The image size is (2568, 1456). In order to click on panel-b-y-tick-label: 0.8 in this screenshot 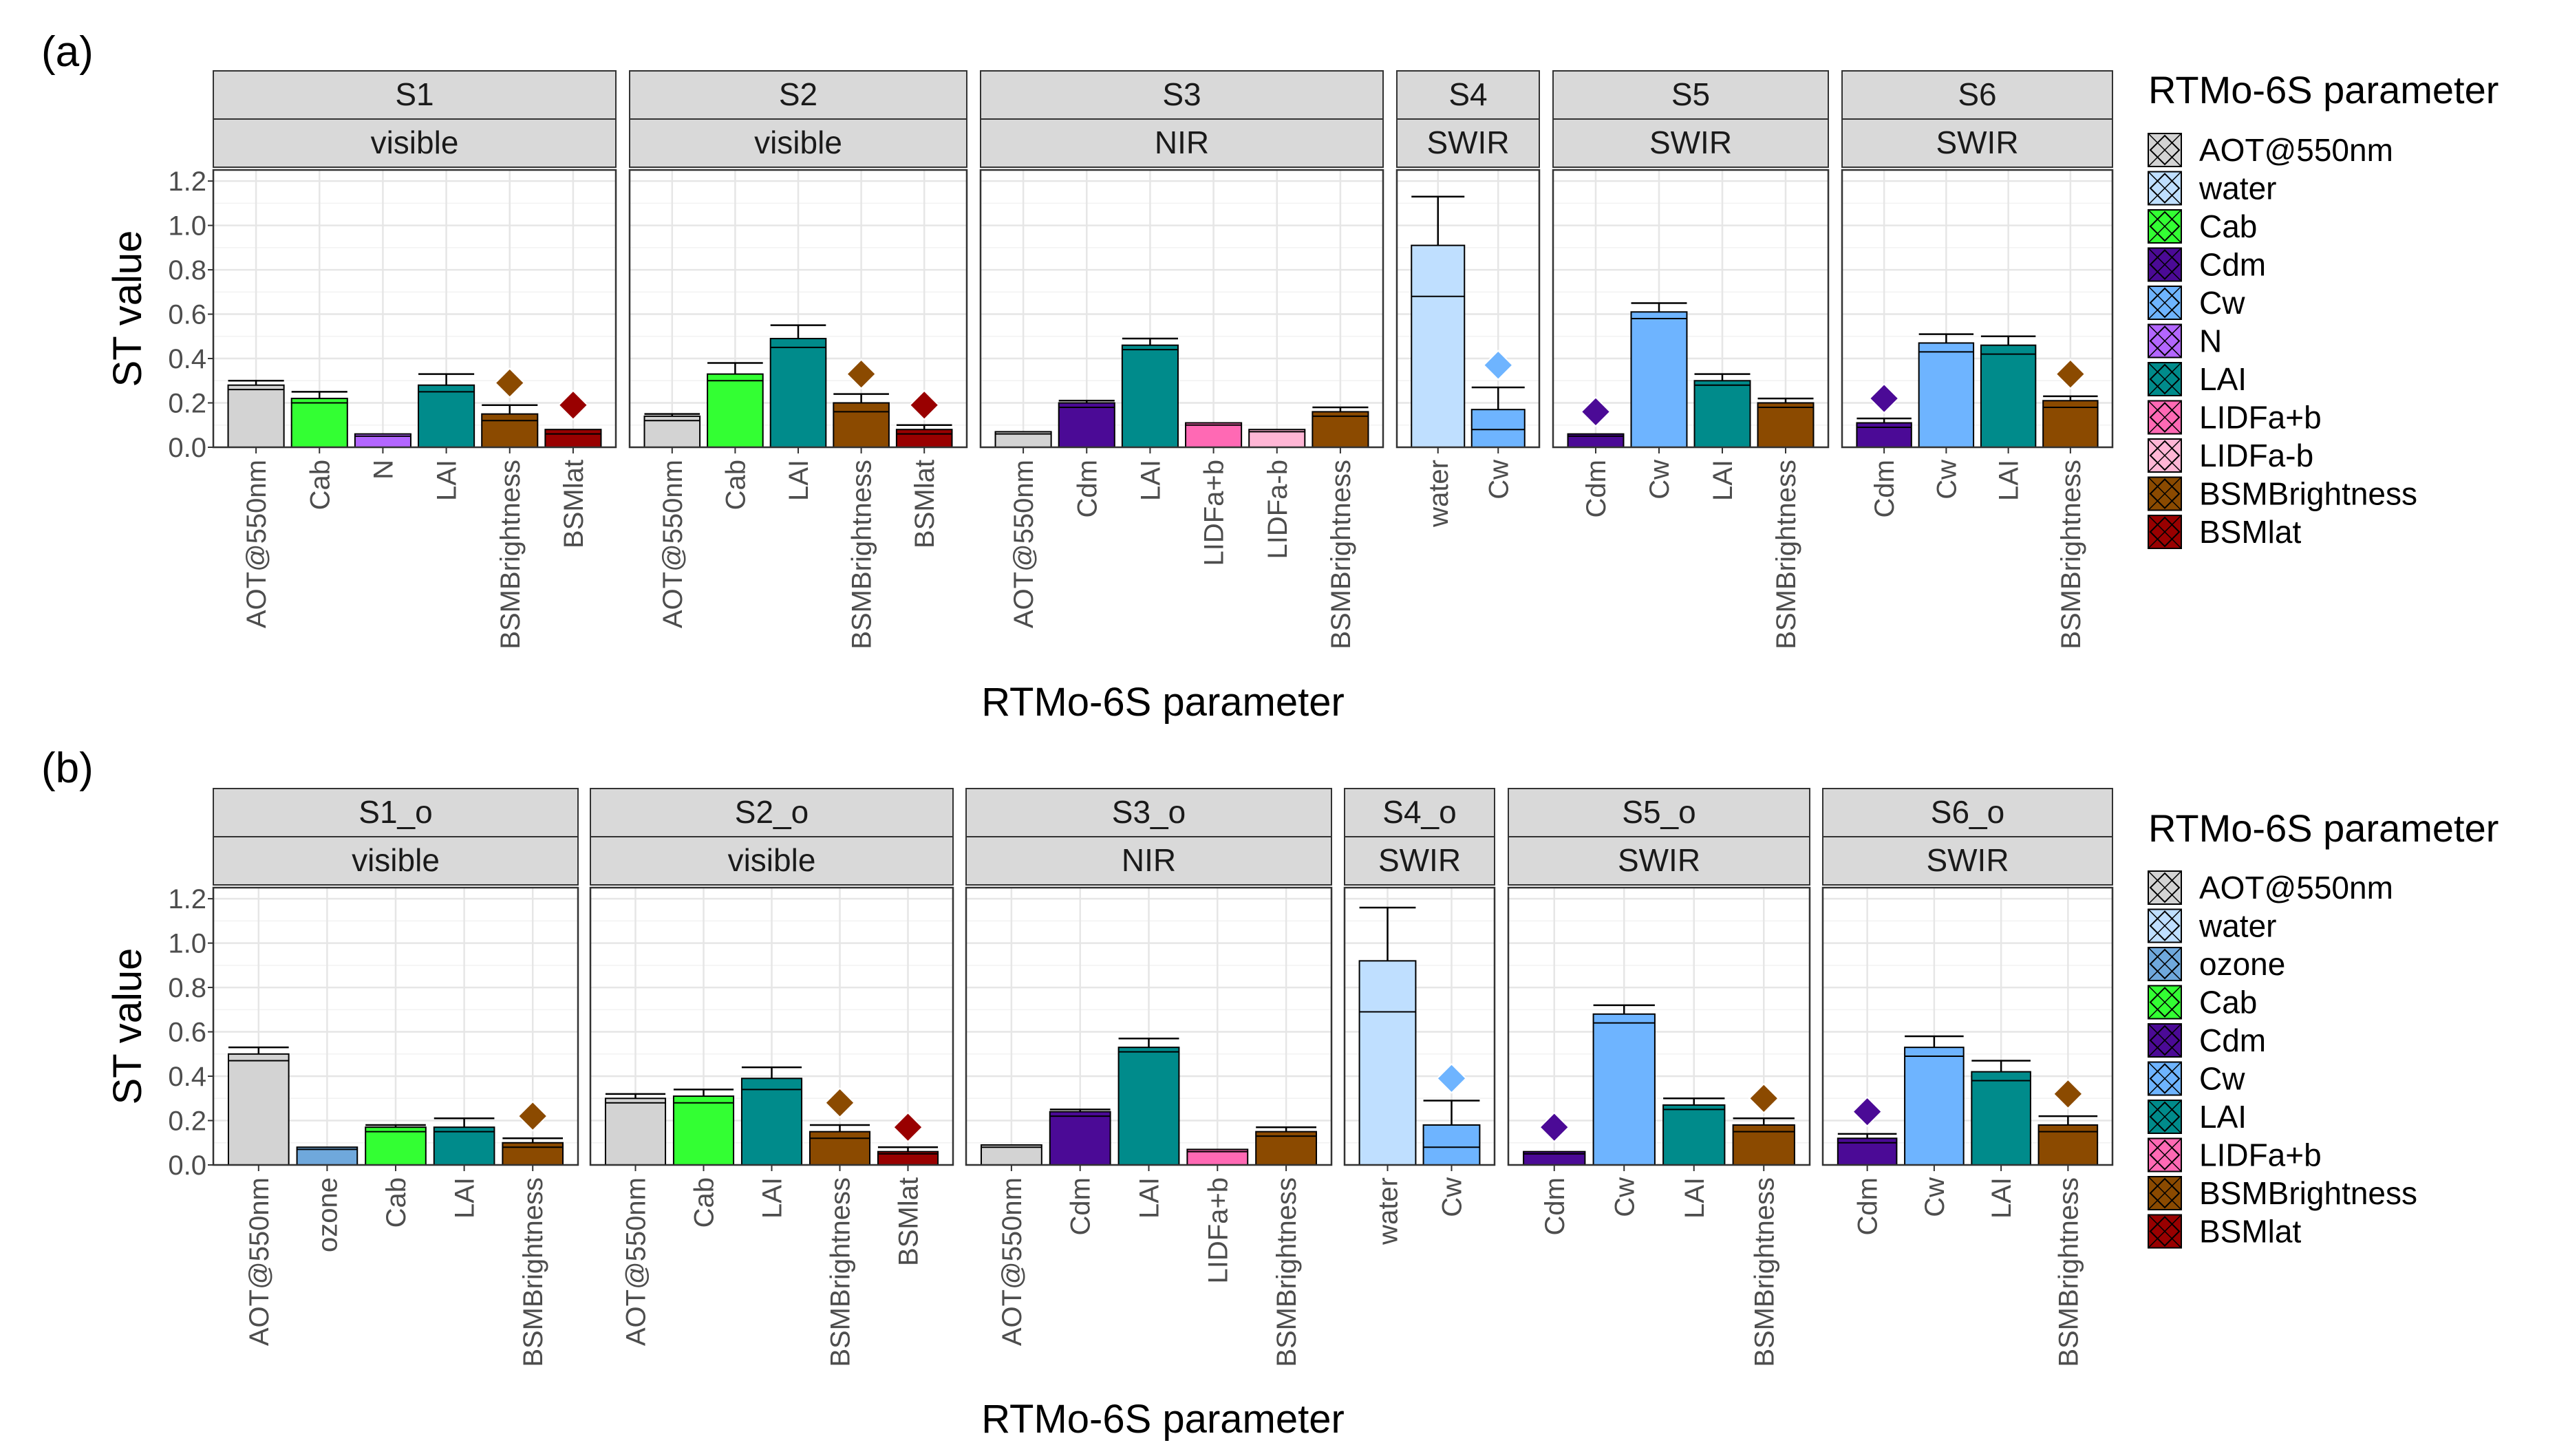, I will do `click(187, 988)`.